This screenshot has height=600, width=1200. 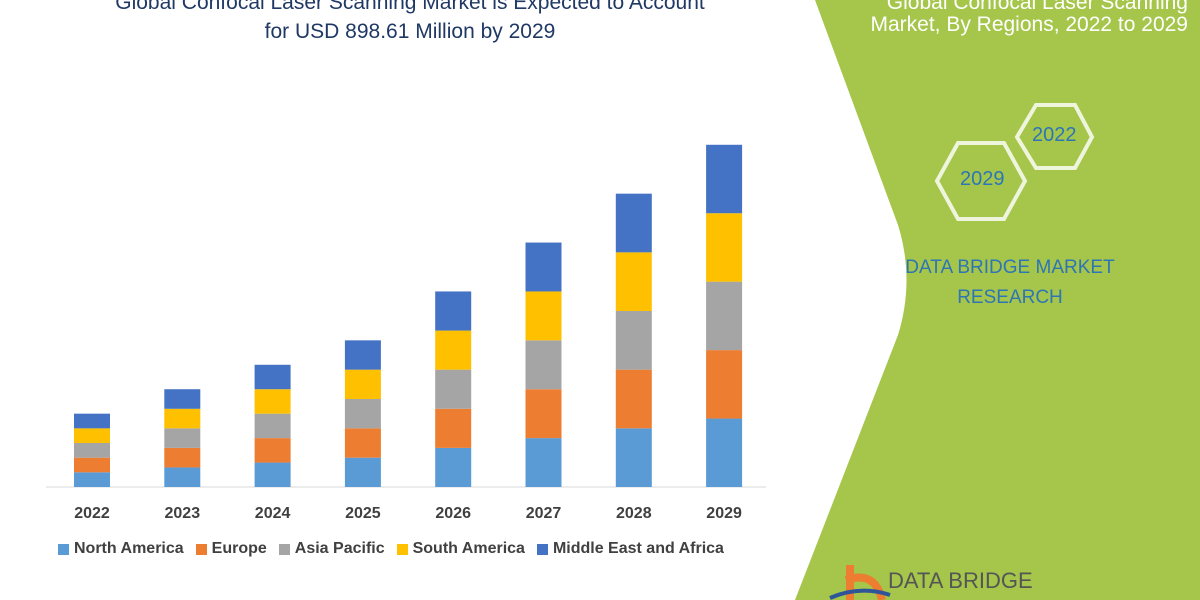 I want to click on x-tick-label: 2022, so click(x=92, y=513).